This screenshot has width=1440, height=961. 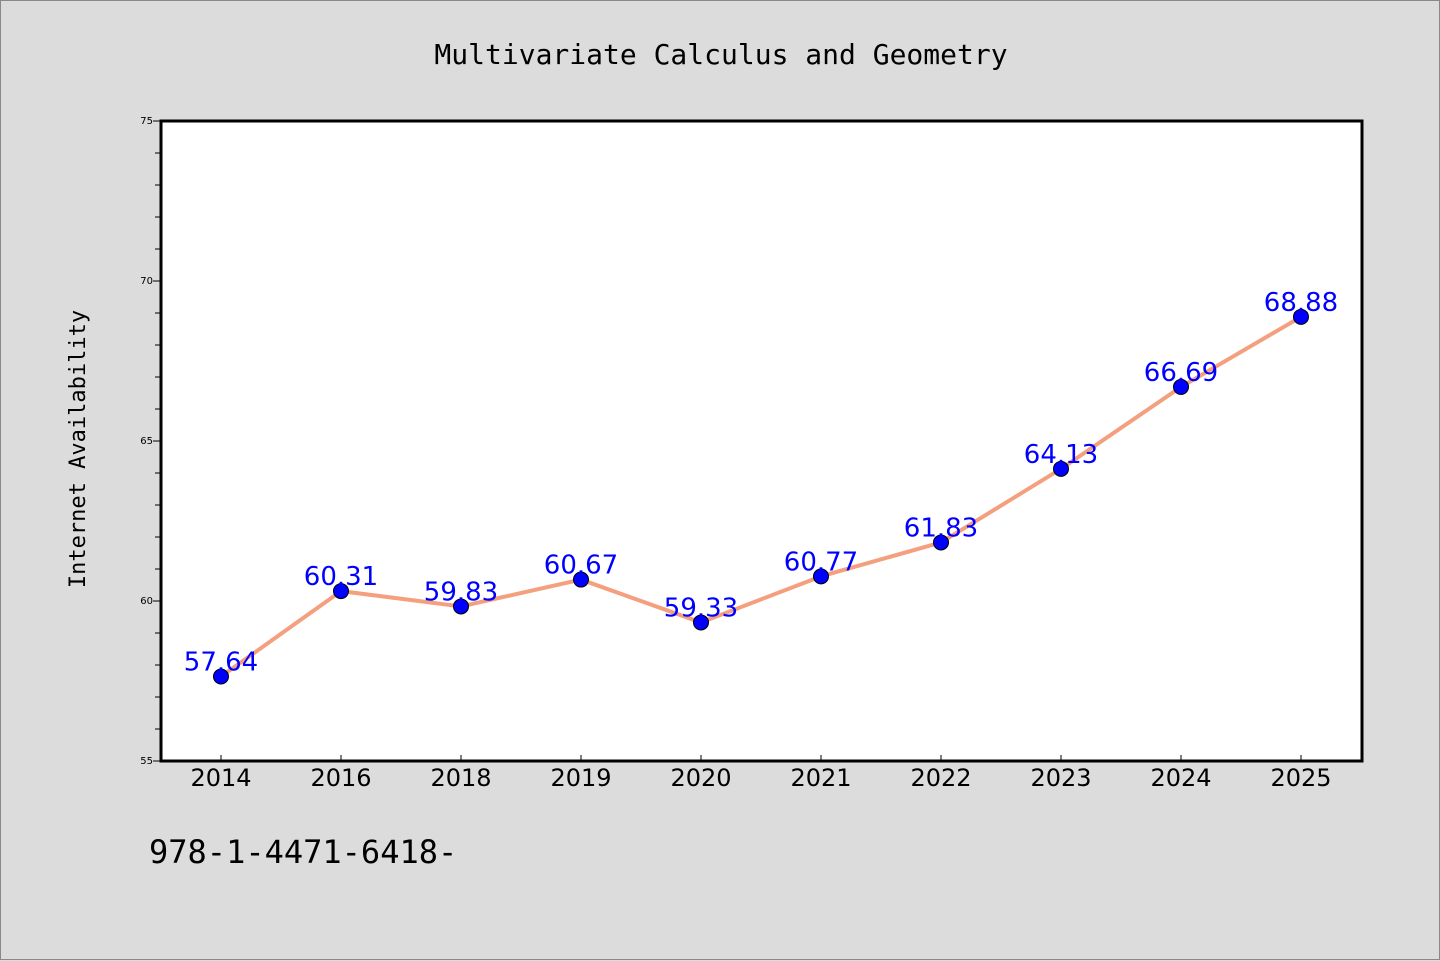 I want to click on data-label: 64.13, so click(x=1061, y=455).